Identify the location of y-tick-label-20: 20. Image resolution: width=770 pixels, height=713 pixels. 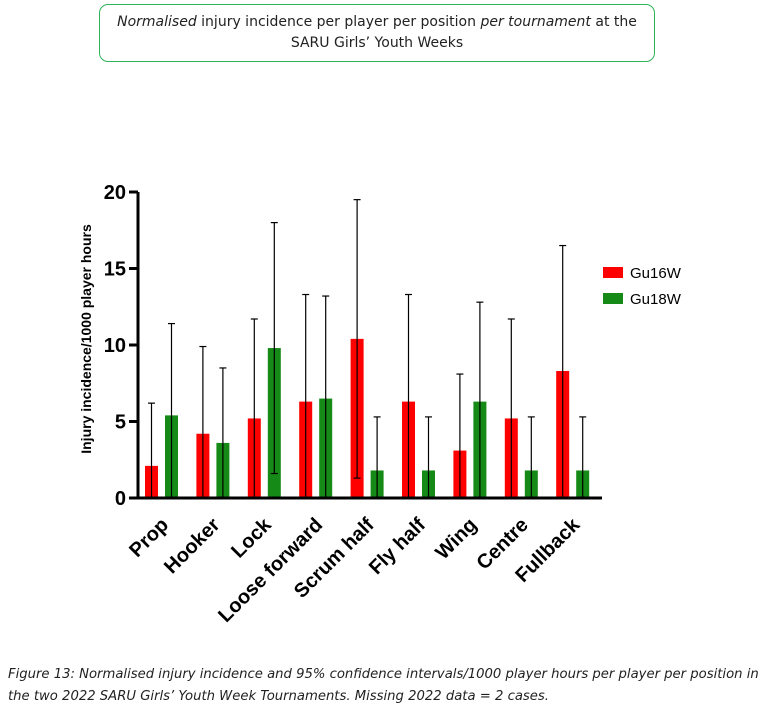
(115, 193).